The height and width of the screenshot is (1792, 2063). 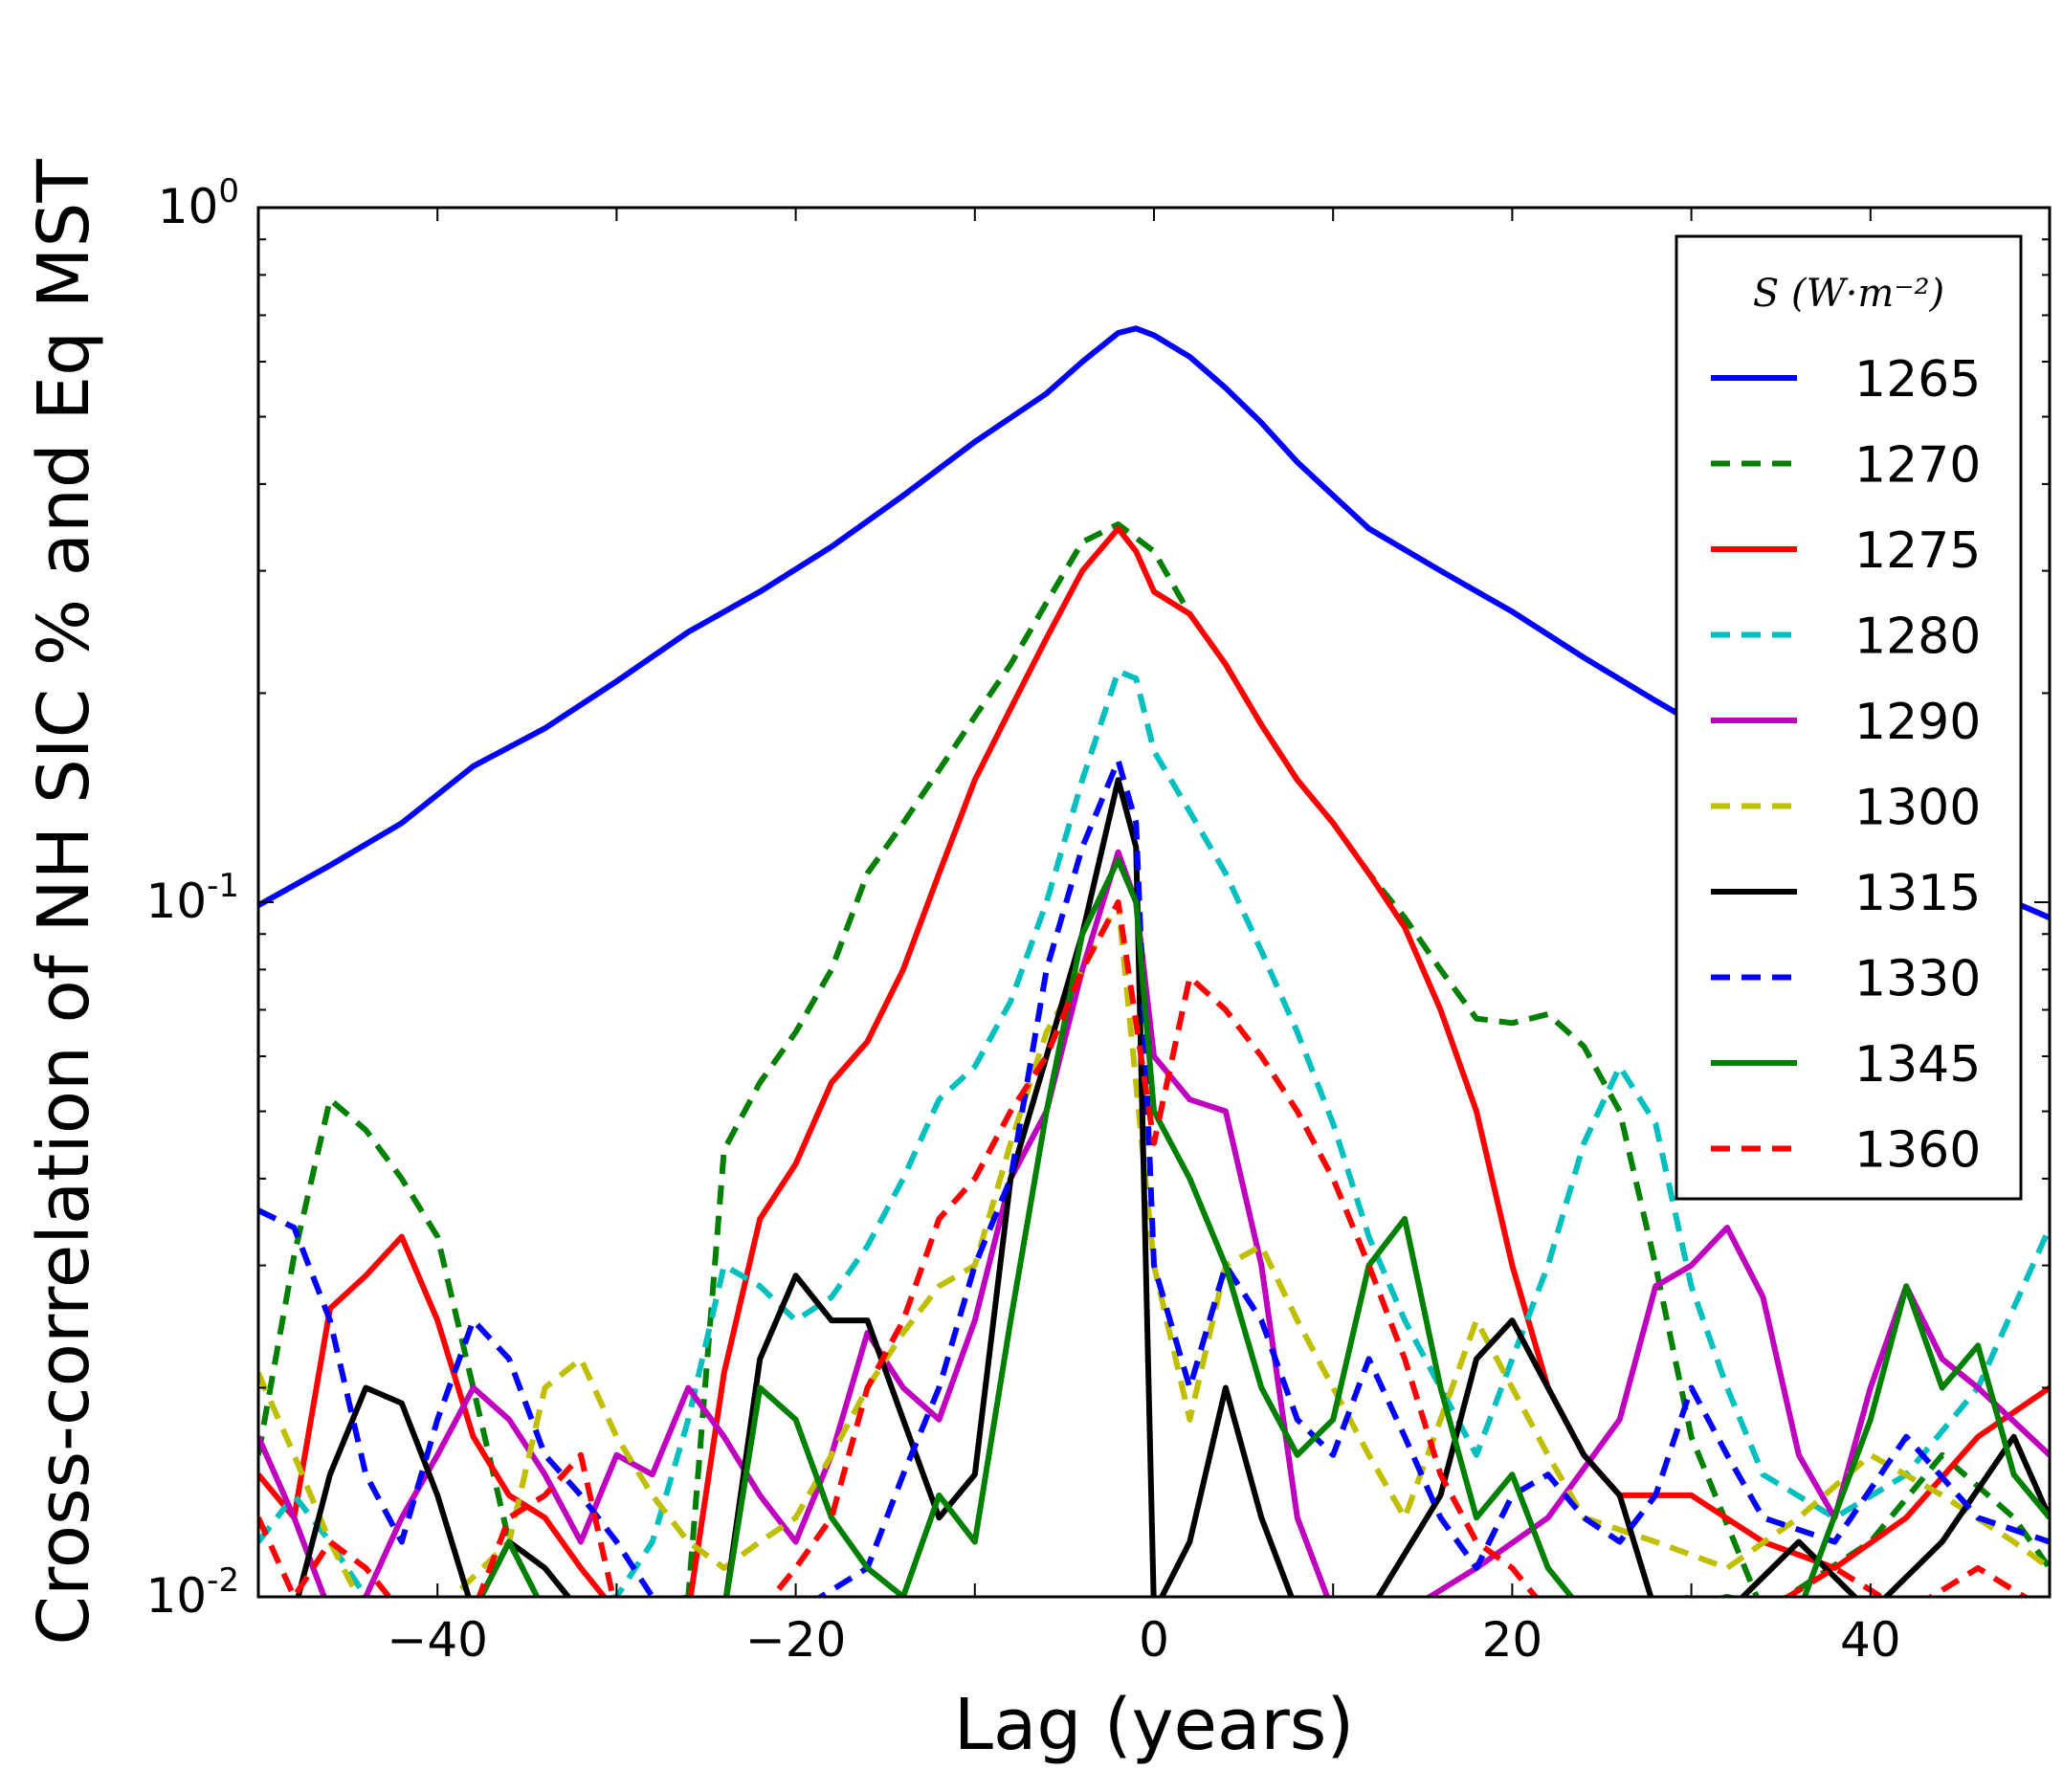 What do you see at coordinates (1512, 1640) in the screenshot?
I see `x-tick-label: 20` at bounding box center [1512, 1640].